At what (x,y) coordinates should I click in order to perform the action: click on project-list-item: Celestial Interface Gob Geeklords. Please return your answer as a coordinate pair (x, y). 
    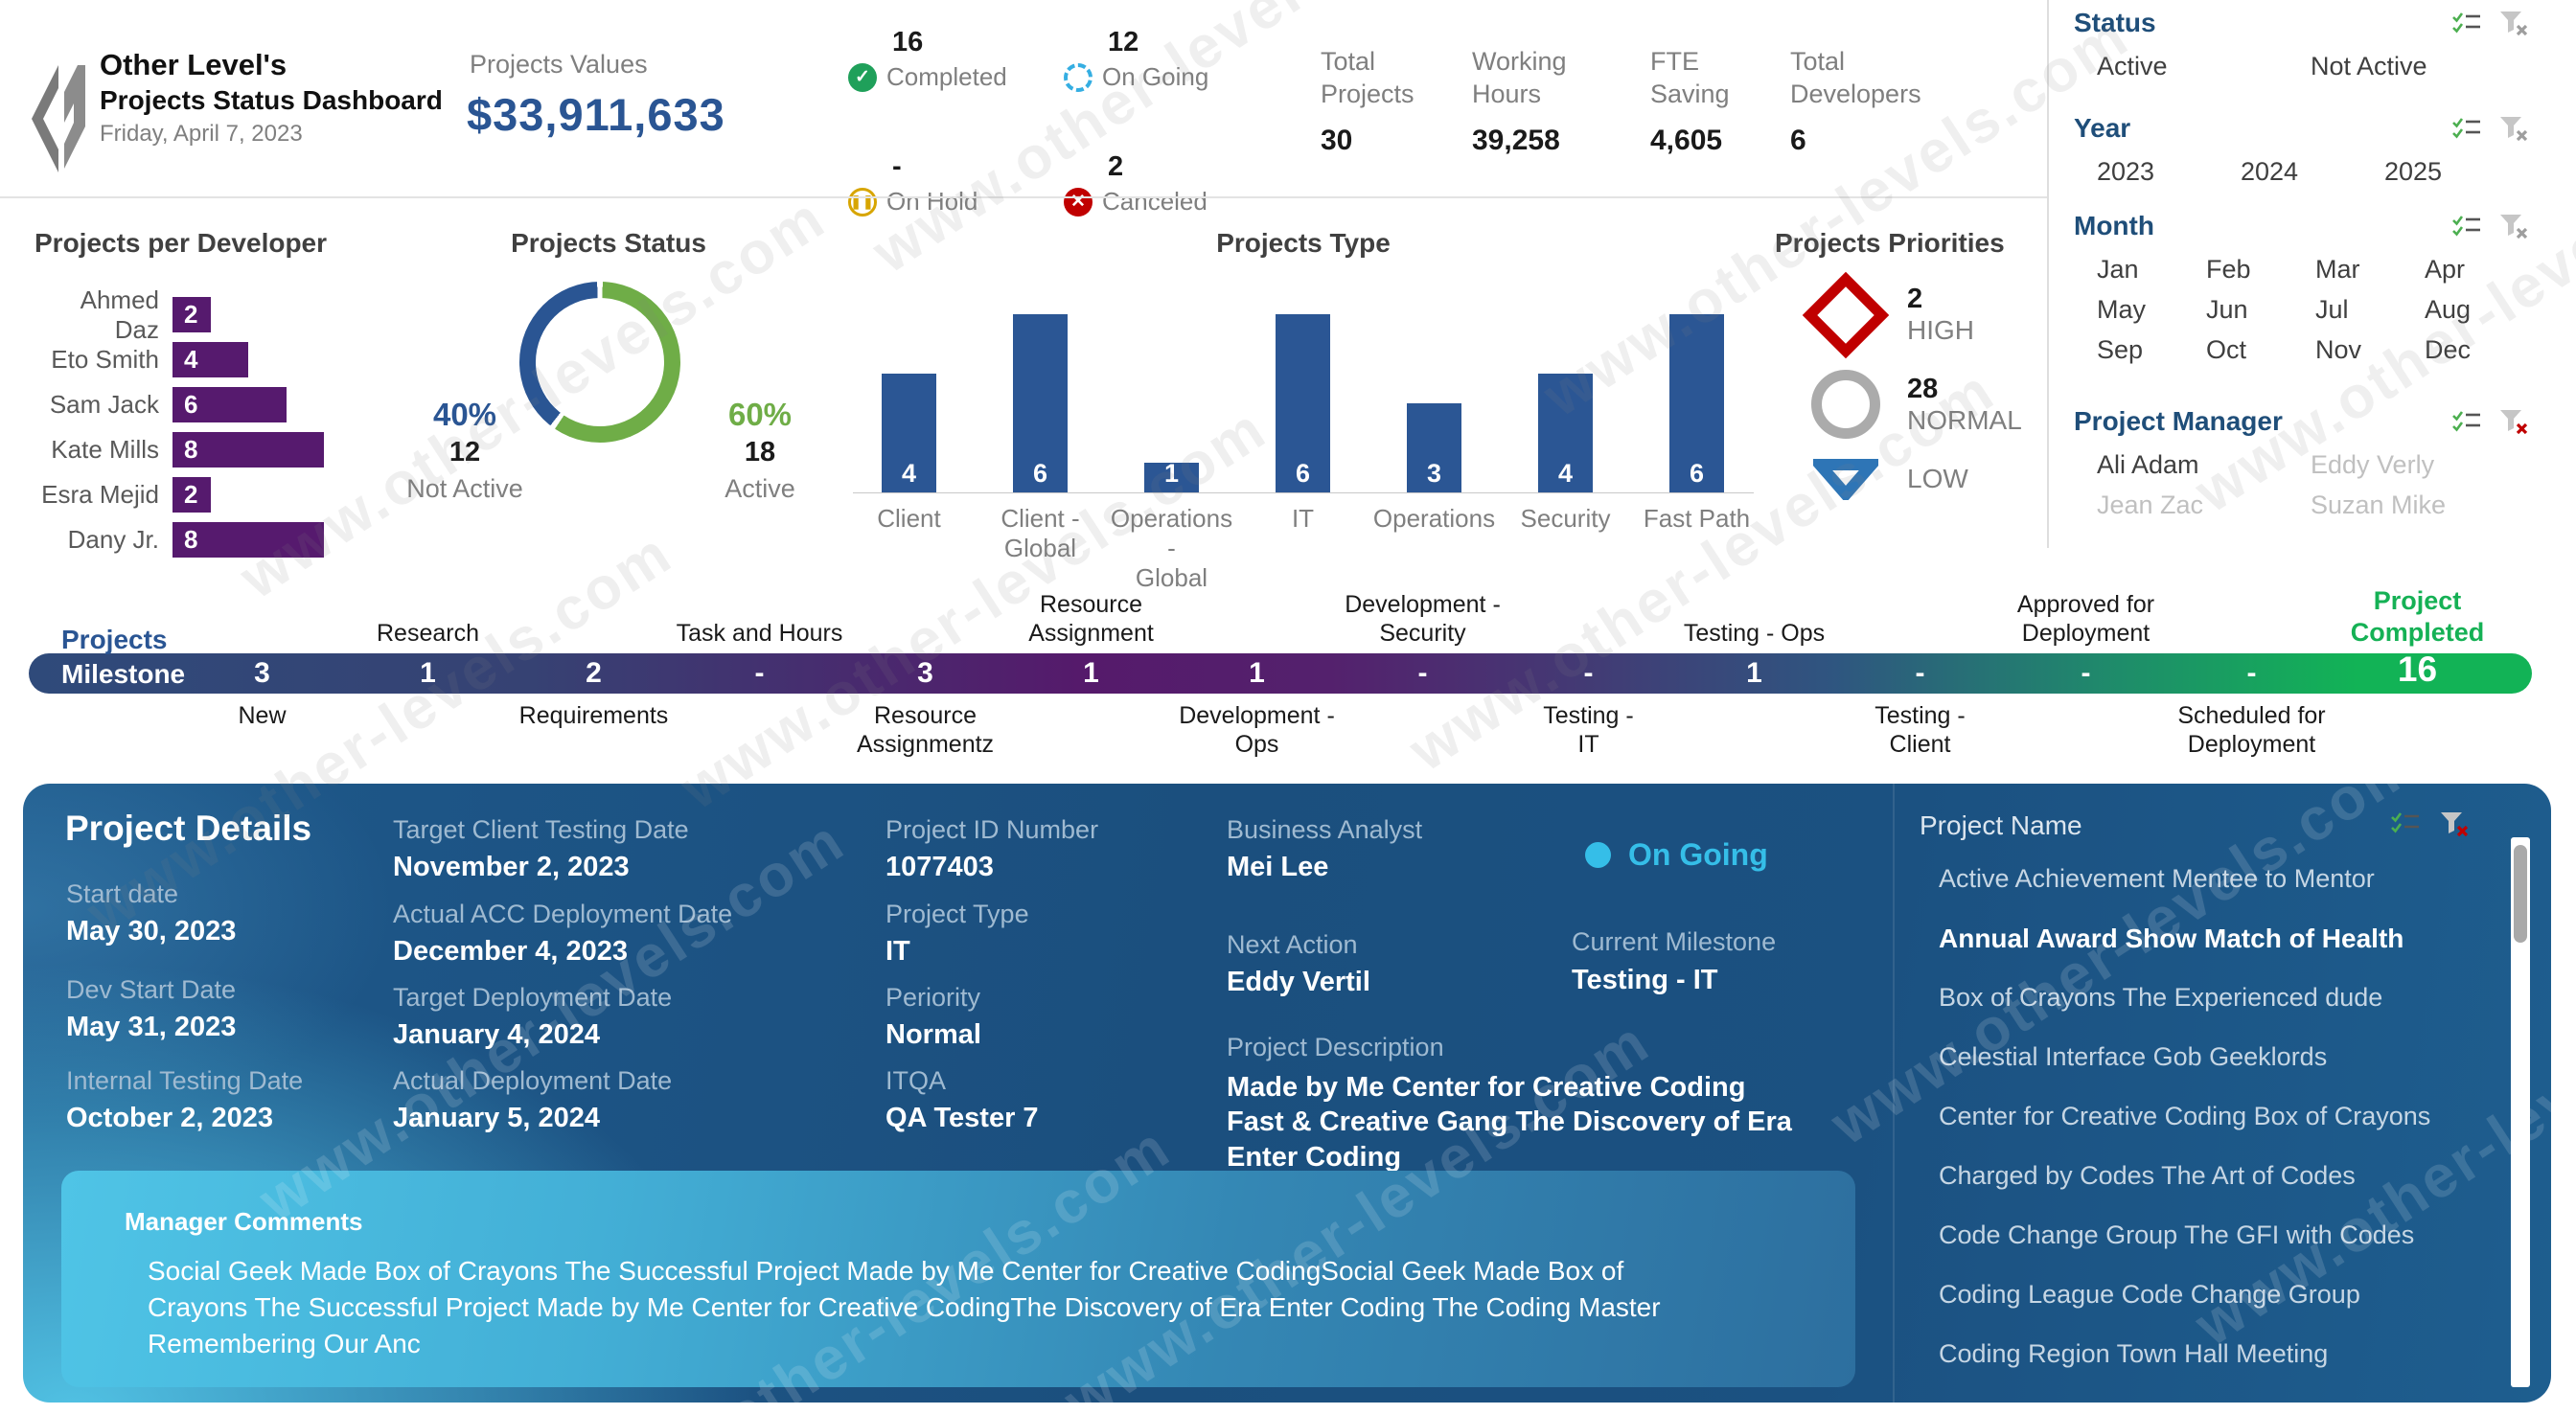
    Looking at the image, I should click on (2133, 1057).